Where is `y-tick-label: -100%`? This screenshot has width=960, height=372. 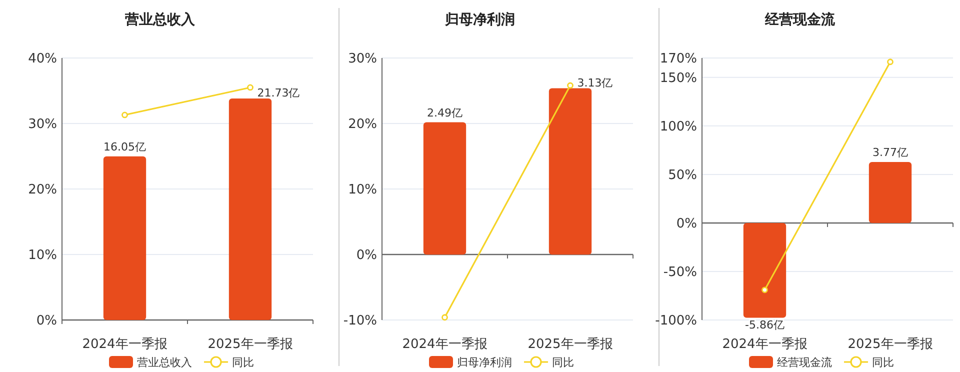 y-tick-label: -100% is located at coordinates (676, 321).